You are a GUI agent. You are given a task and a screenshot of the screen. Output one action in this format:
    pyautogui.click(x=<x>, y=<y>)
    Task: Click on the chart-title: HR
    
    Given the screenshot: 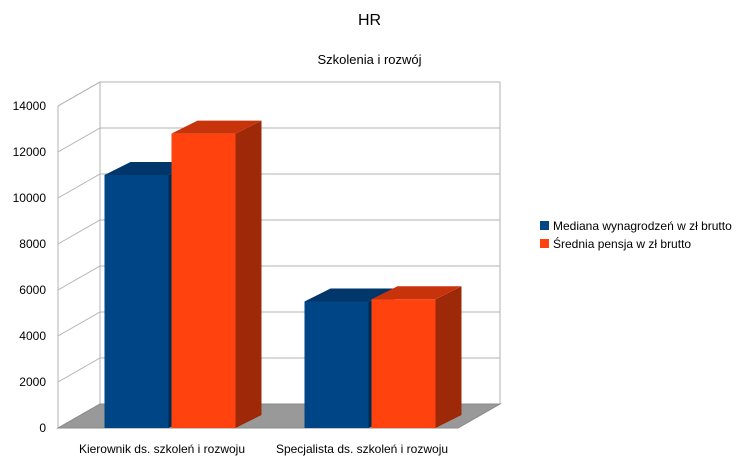 What is the action you would take?
    pyautogui.click(x=369, y=20)
    